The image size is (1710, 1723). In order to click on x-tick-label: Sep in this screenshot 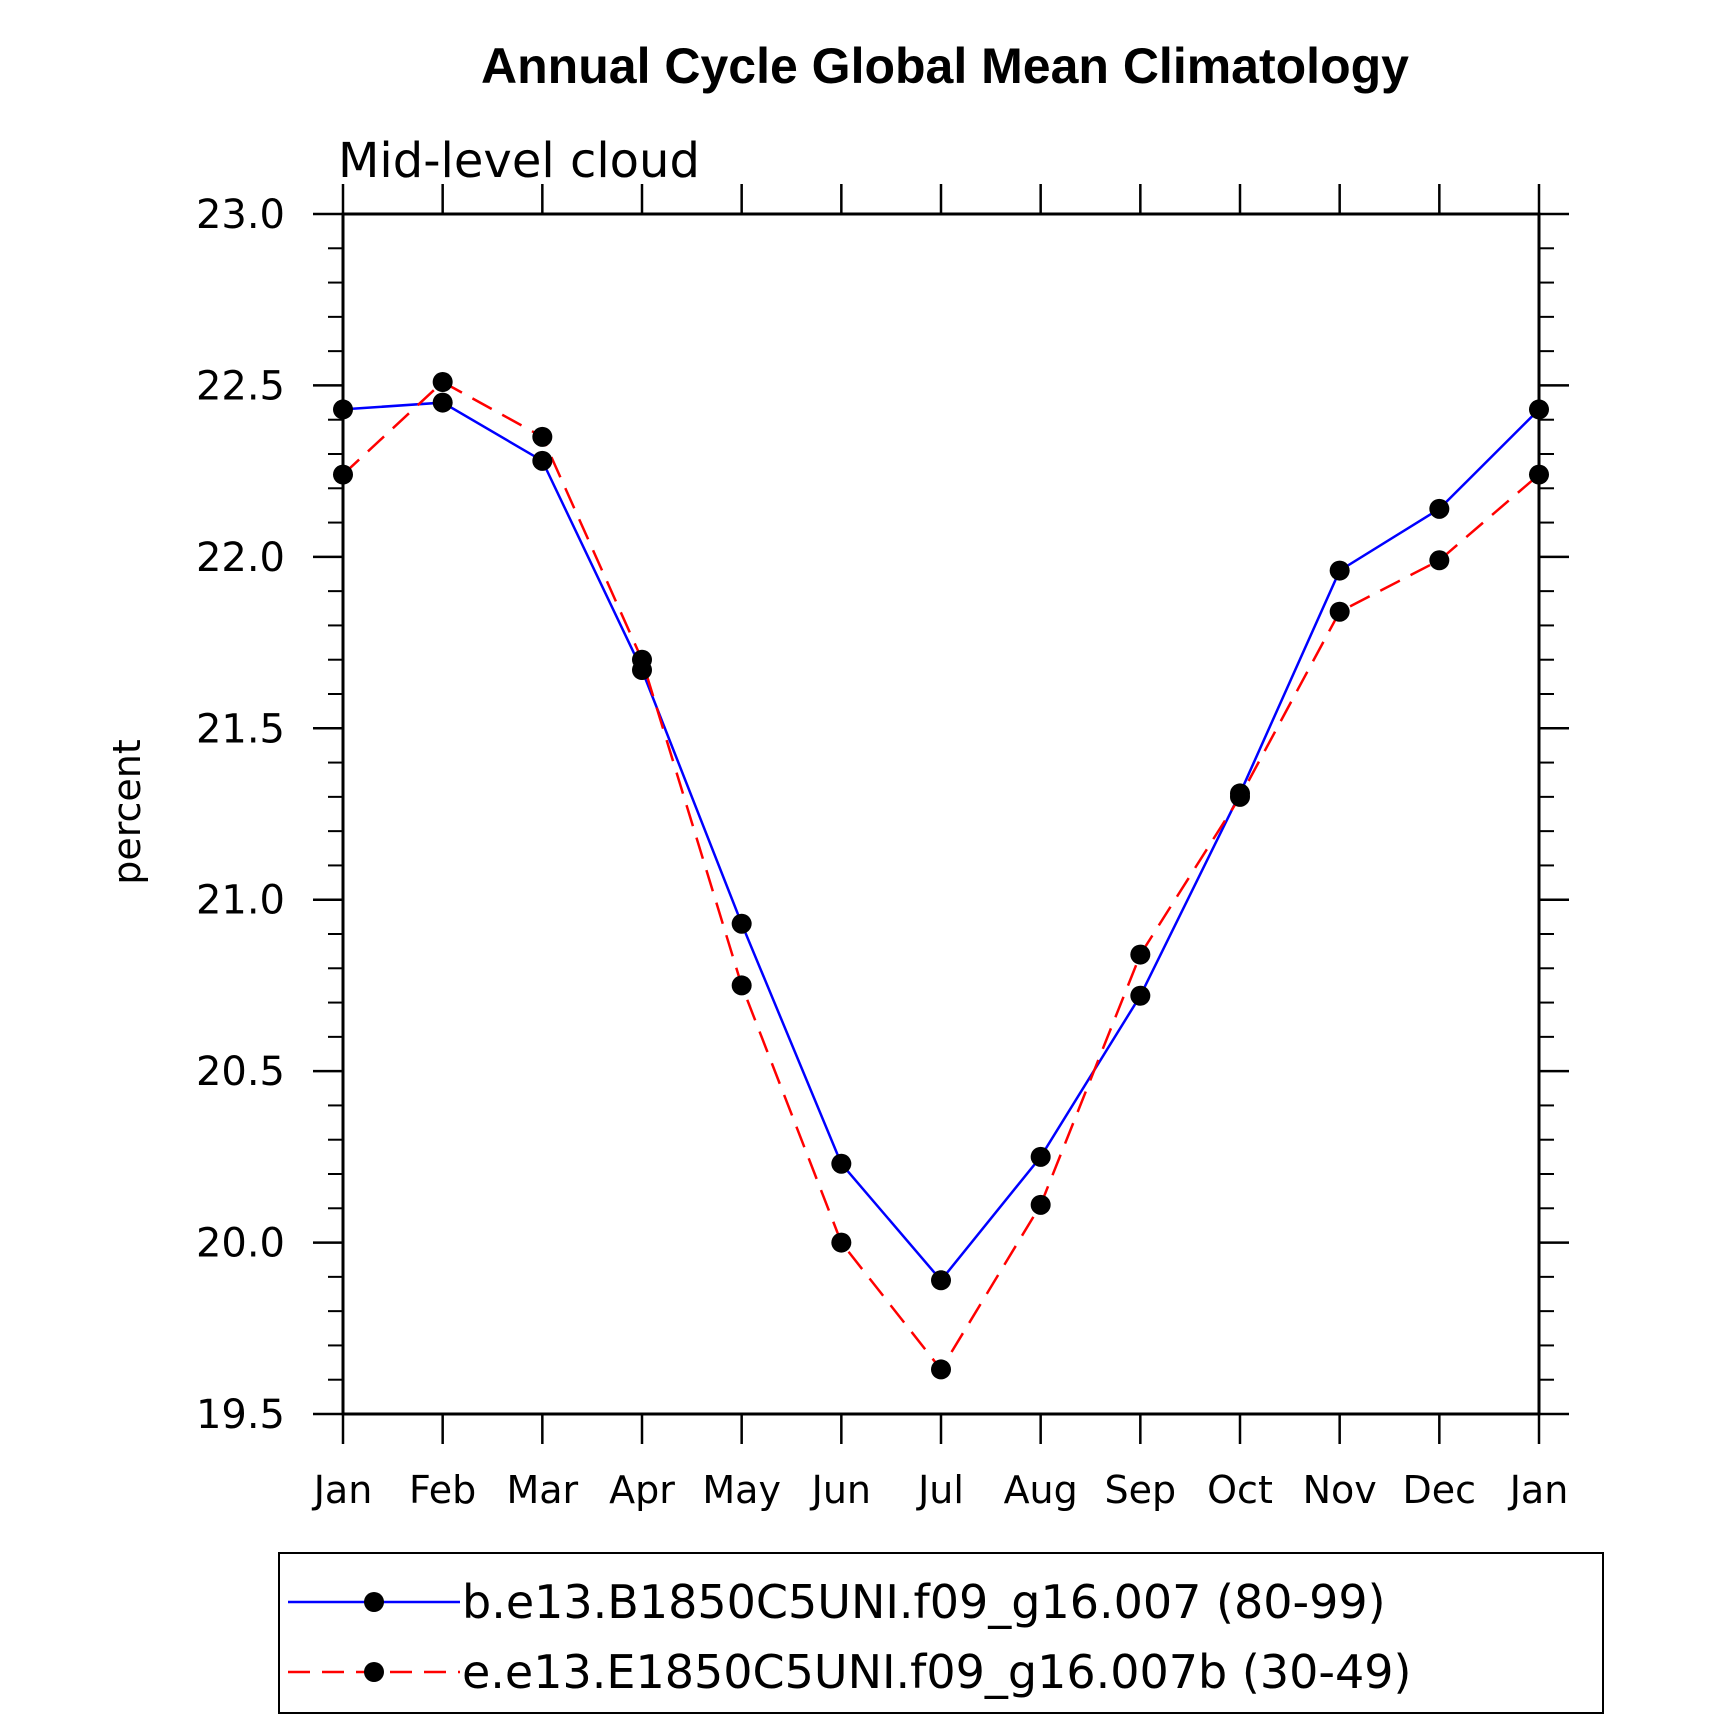, I will do `click(1141, 1490)`.